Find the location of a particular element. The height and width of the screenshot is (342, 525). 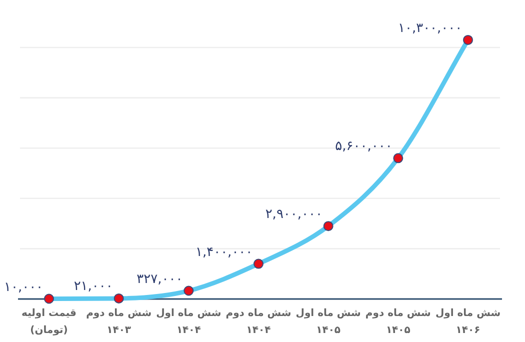

data-label: ۳۲۷,۰۰۰ is located at coordinates (159, 279).